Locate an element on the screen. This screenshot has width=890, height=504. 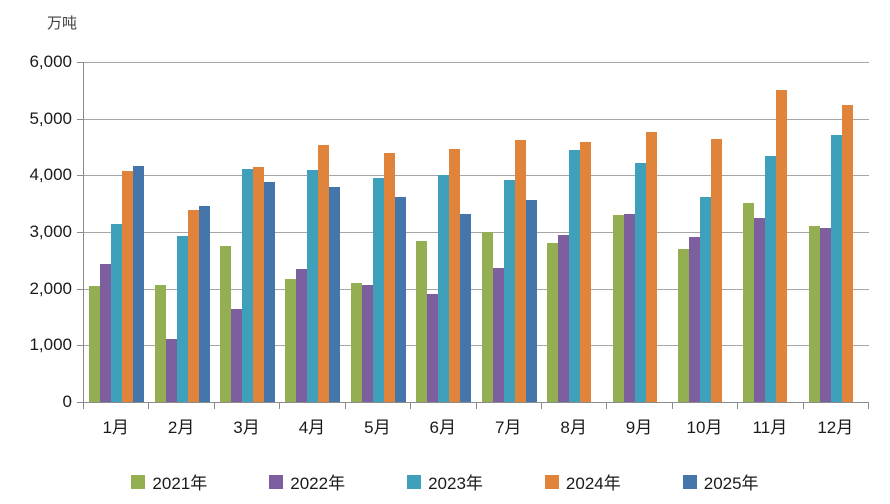
bar-2022年-9月 is located at coordinates (629, 307).